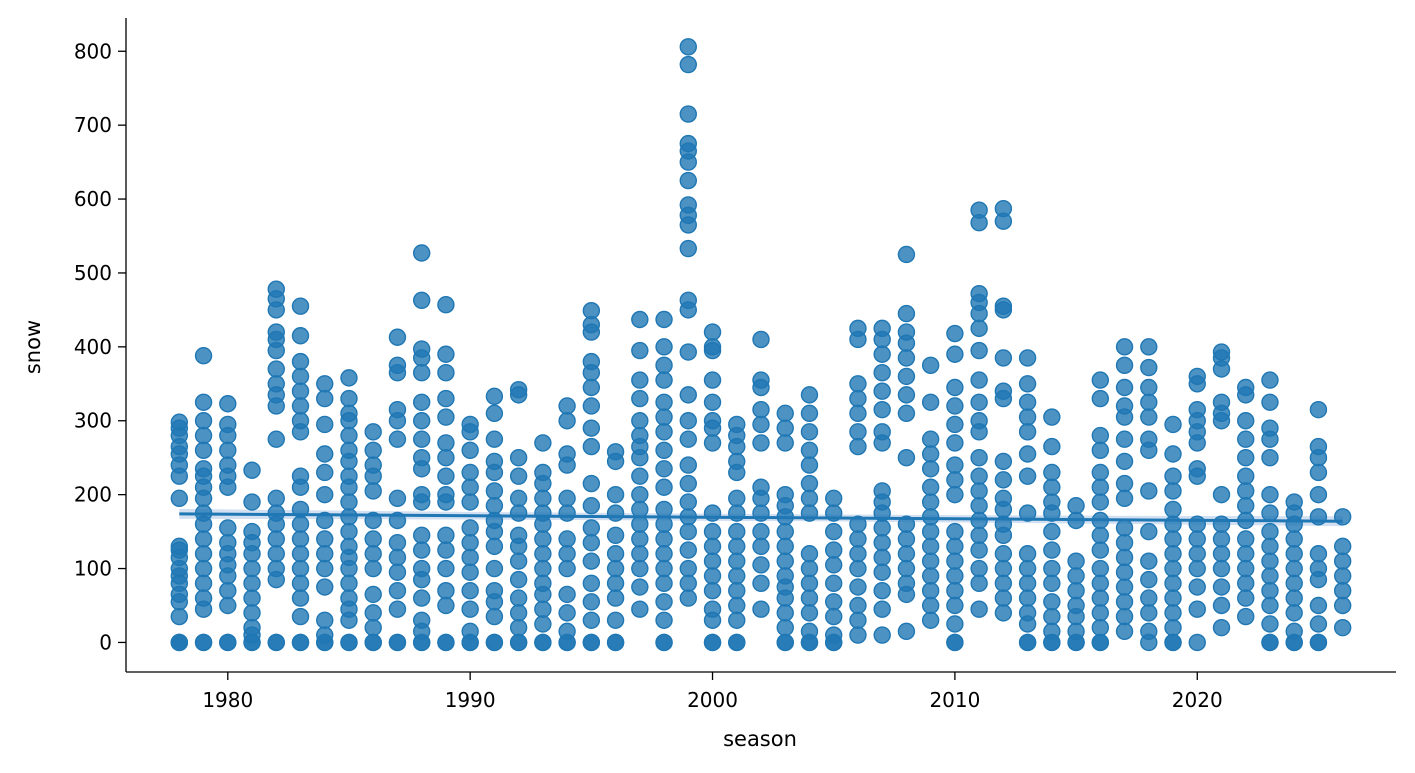 The image size is (1415, 773). What do you see at coordinates (470, 700) in the screenshot?
I see `x-tick-label: 1990` at bounding box center [470, 700].